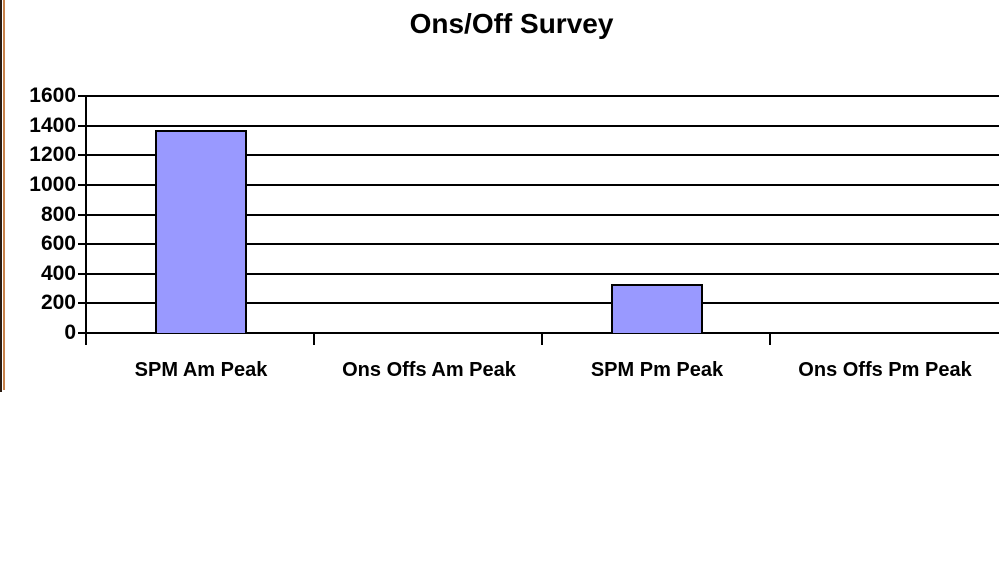 This screenshot has height=584, width=999. What do you see at coordinates (429, 370) in the screenshot?
I see `x-axis-category-label: Ons Offs Am Peak` at bounding box center [429, 370].